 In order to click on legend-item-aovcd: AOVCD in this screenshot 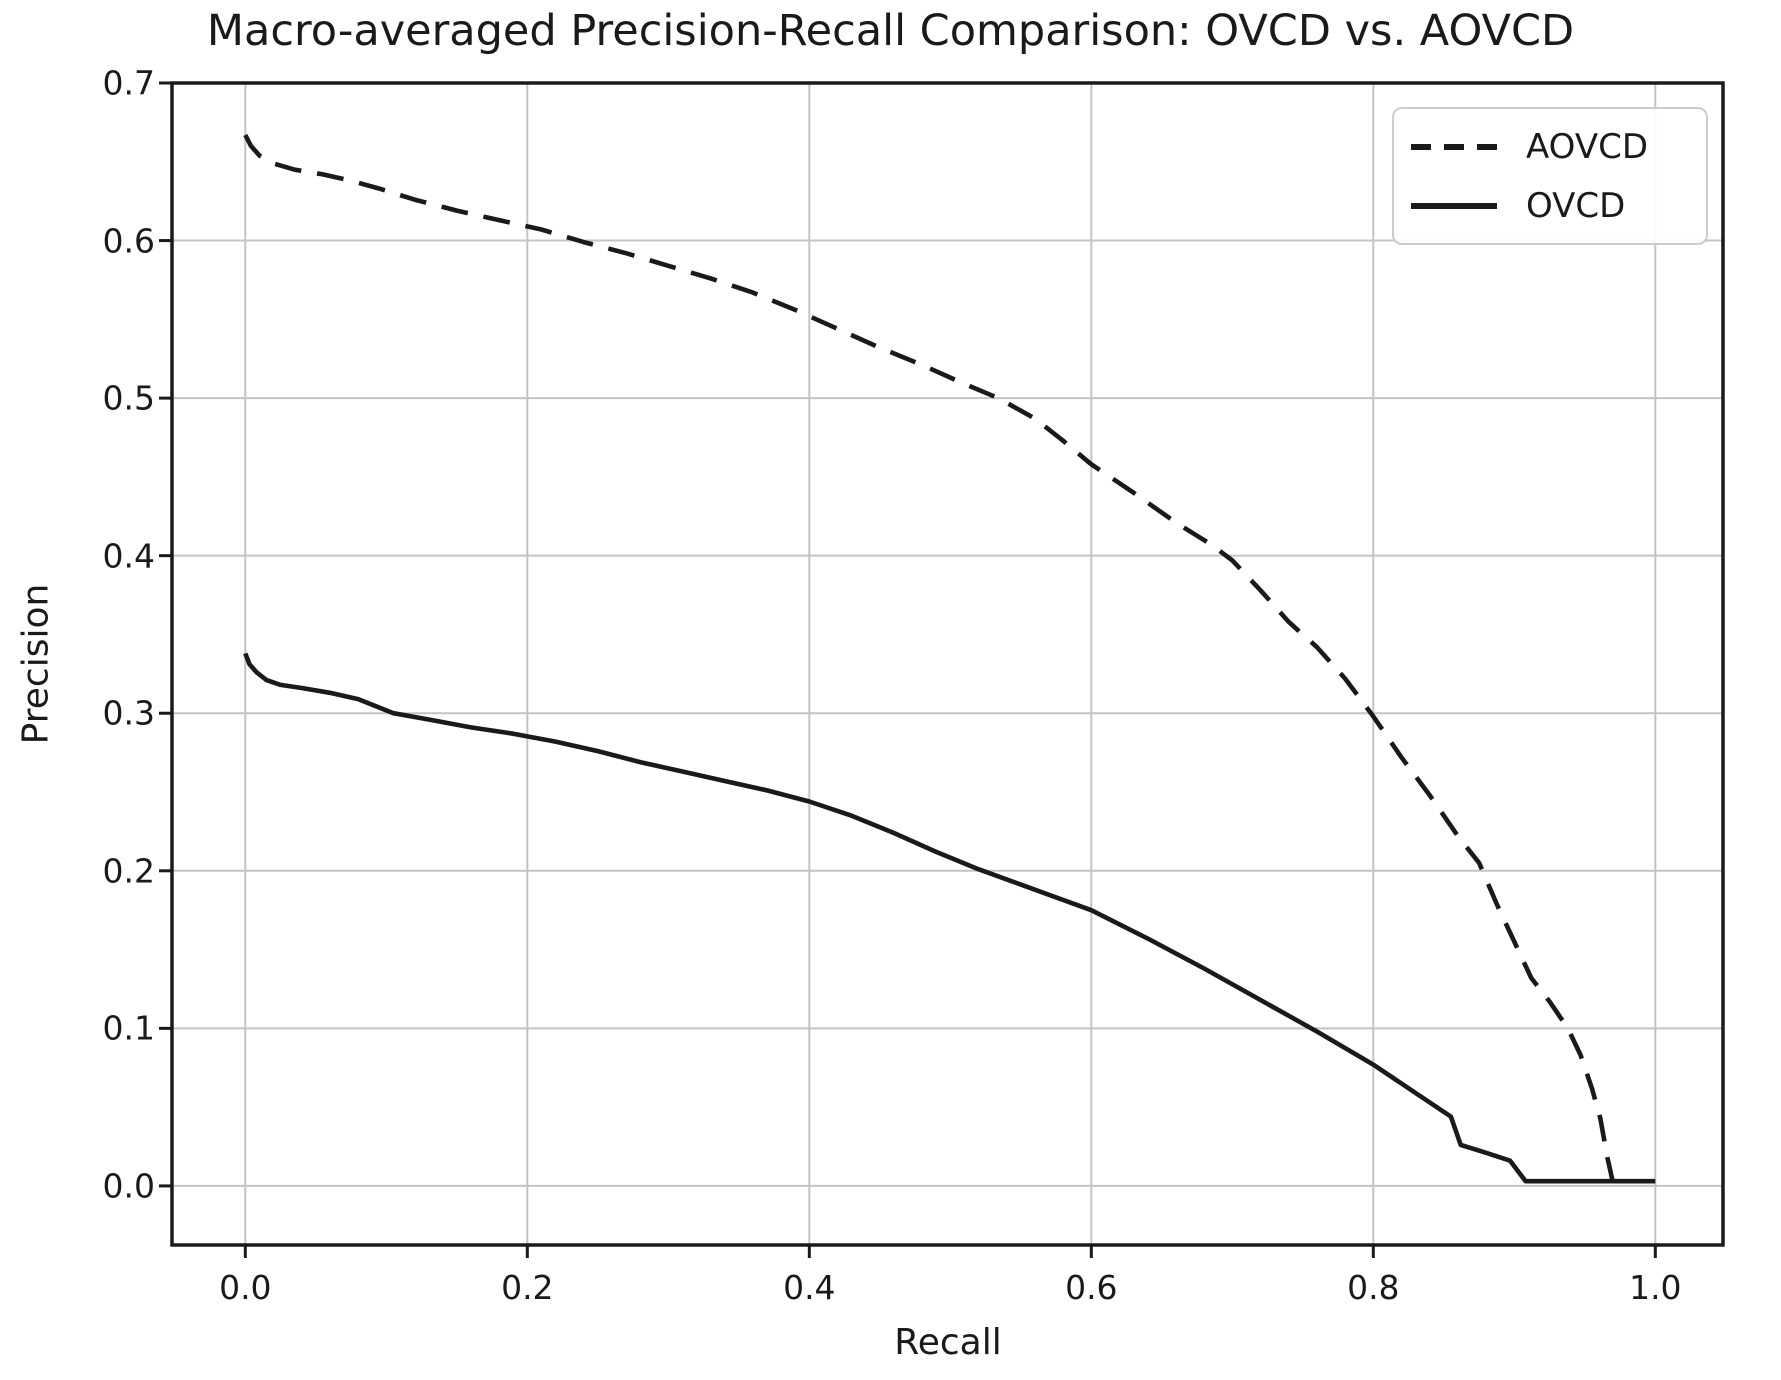, I will do `click(1553, 147)`.